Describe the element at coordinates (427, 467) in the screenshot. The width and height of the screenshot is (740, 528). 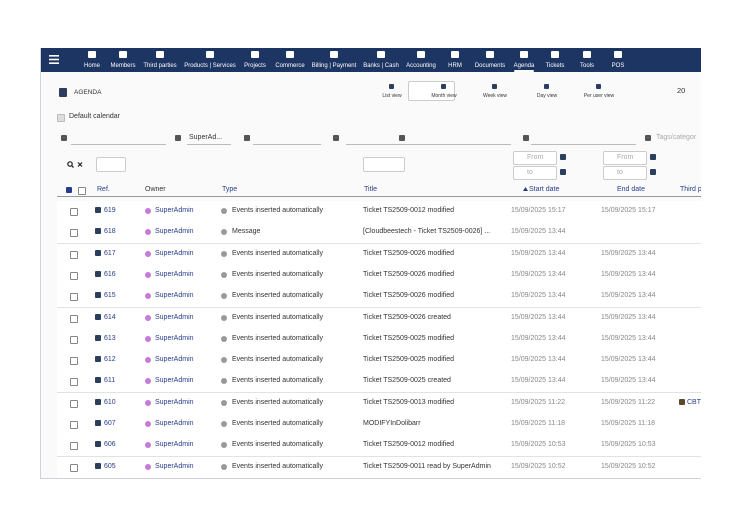
I see `event-title: Ticket TS2509-0011 read by SuperAdmin` at that location.